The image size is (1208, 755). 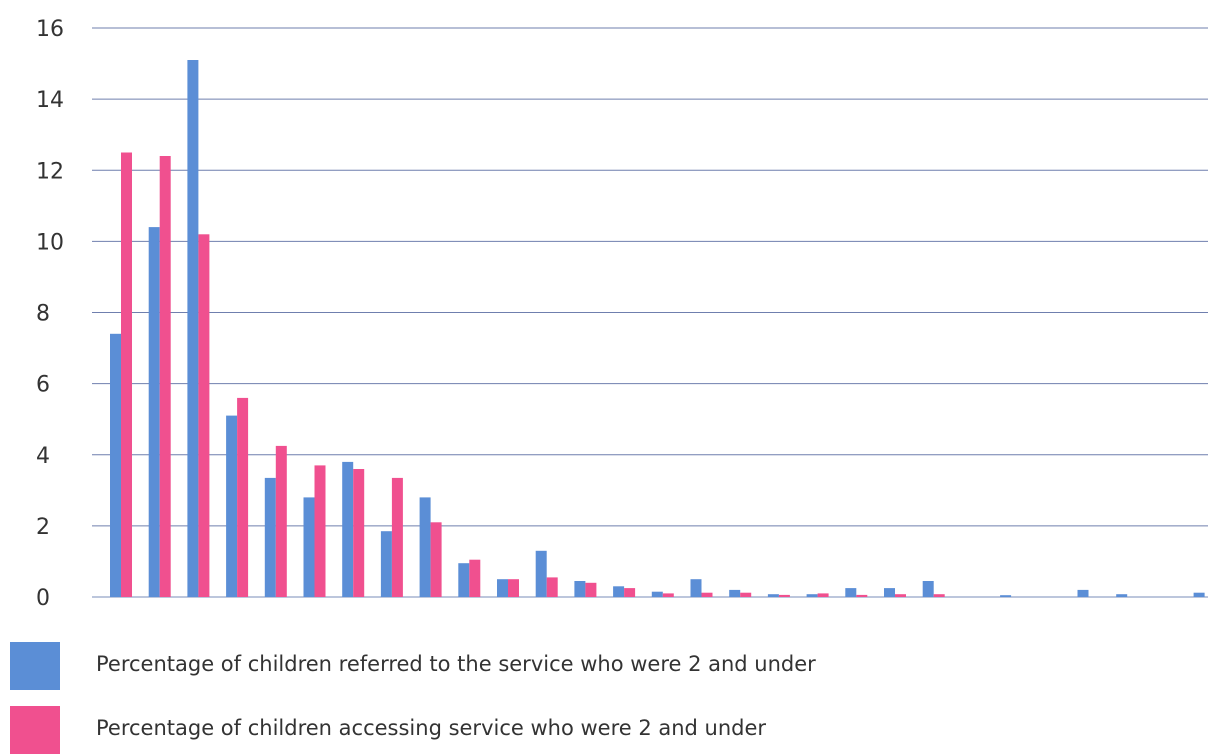 I want to click on bar-series1-cat13, so click(x=580, y=589).